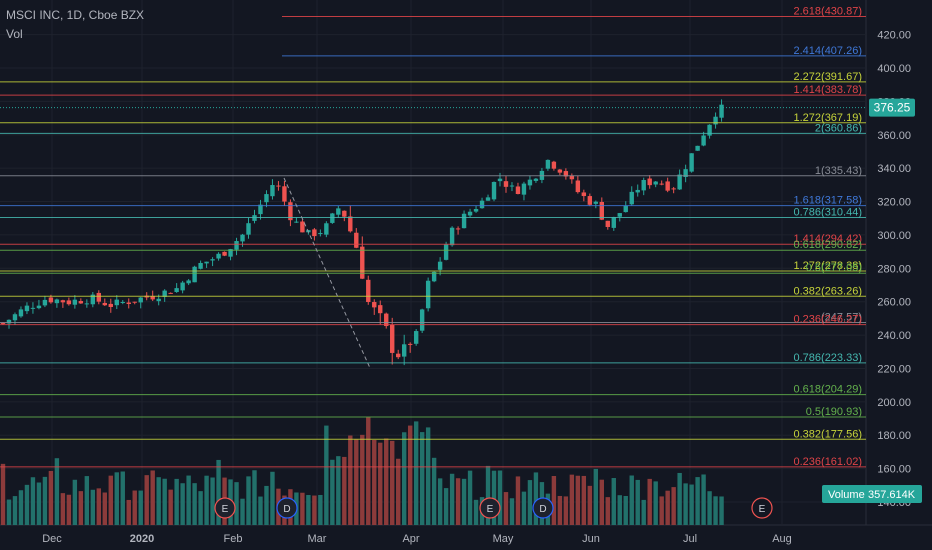  What do you see at coordinates (782, 539) in the screenshot?
I see `time-axis-label: Aug` at bounding box center [782, 539].